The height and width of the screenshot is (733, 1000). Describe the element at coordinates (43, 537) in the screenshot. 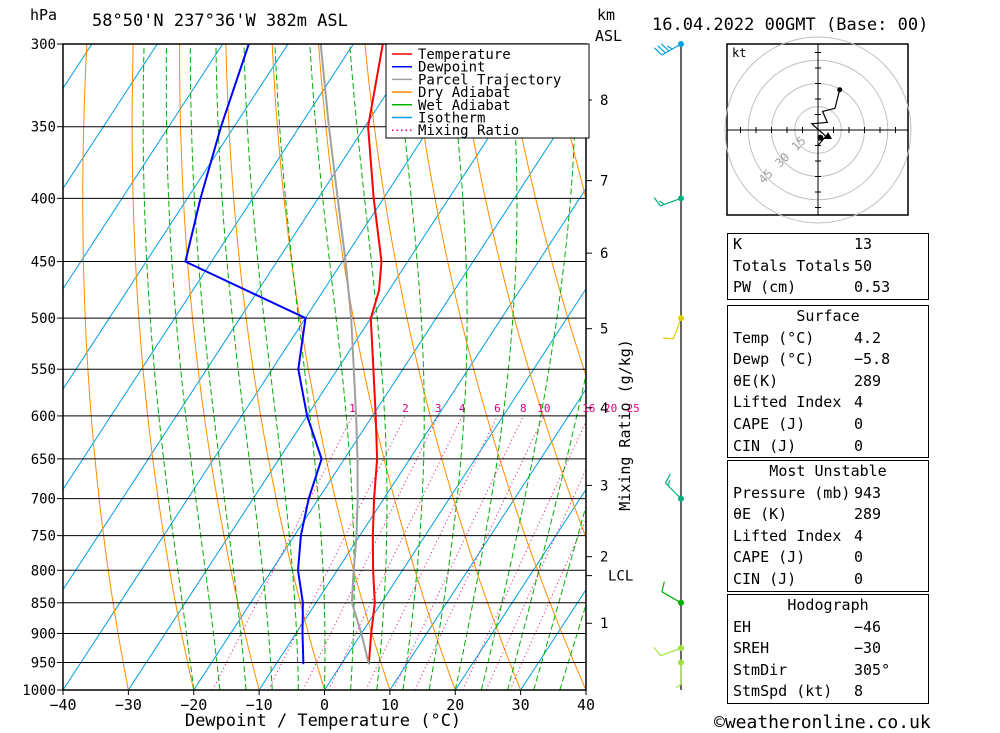

I see `pressure-tick-label: 750` at that location.